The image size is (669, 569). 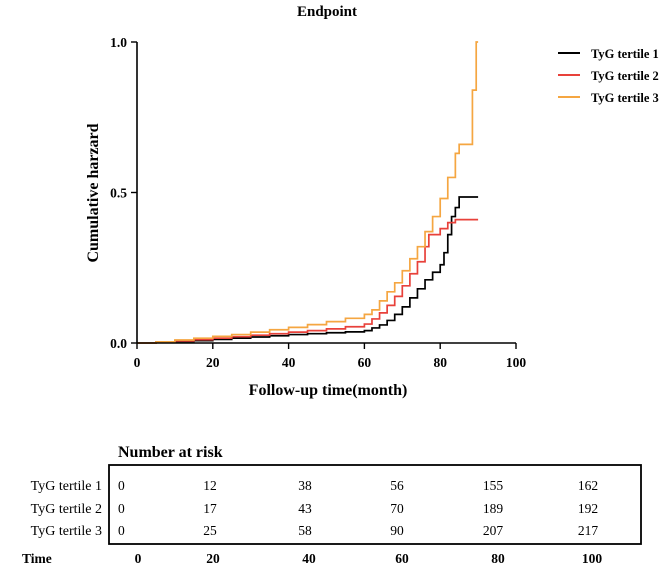 I want to click on x-tick-label: 60, so click(x=365, y=362).